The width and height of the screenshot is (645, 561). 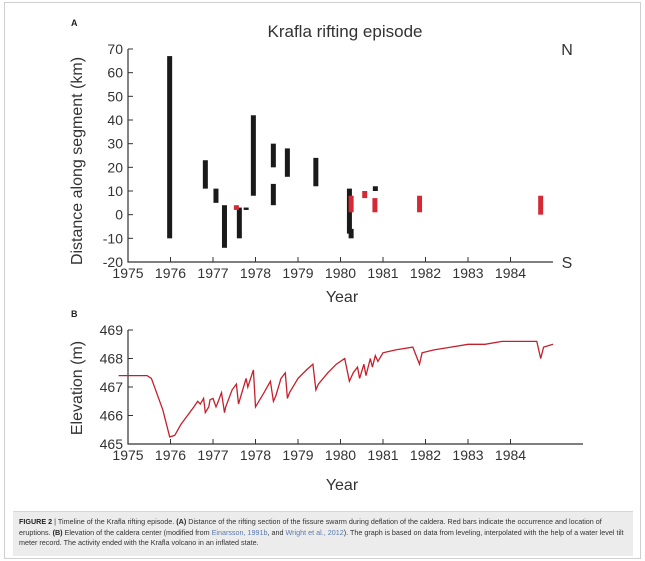 What do you see at coordinates (567, 50) in the screenshot?
I see `north-label: N` at bounding box center [567, 50].